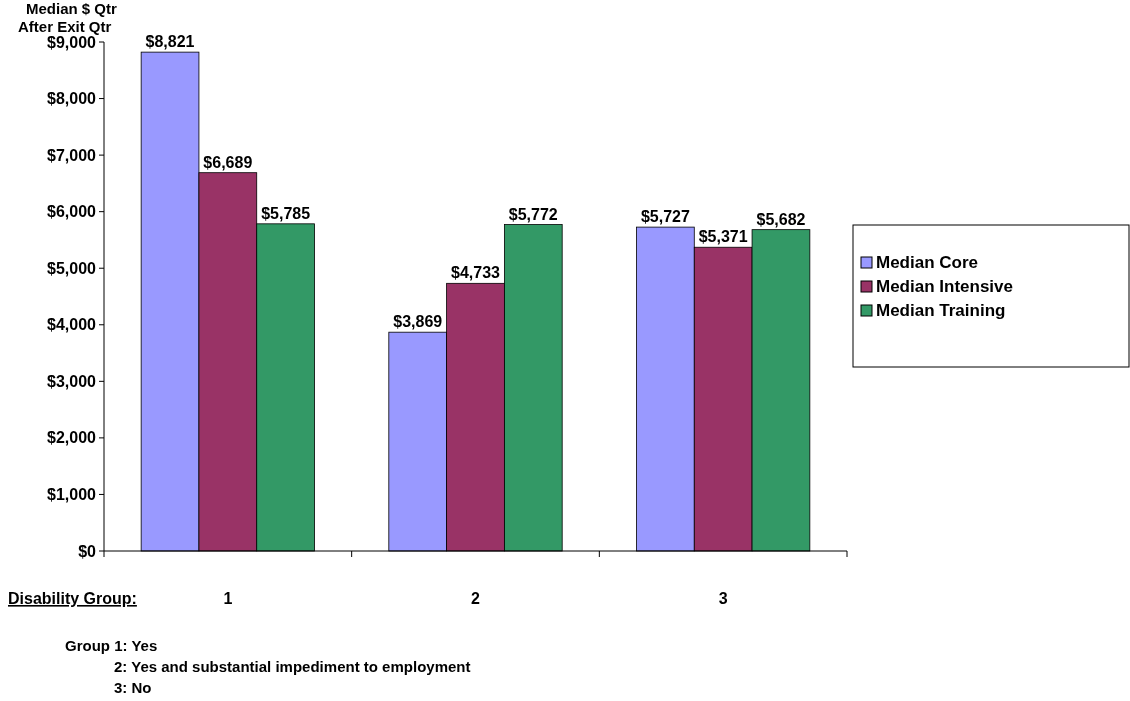 The width and height of the screenshot is (1130, 701). I want to click on data-label: $4,733, so click(476, 273).